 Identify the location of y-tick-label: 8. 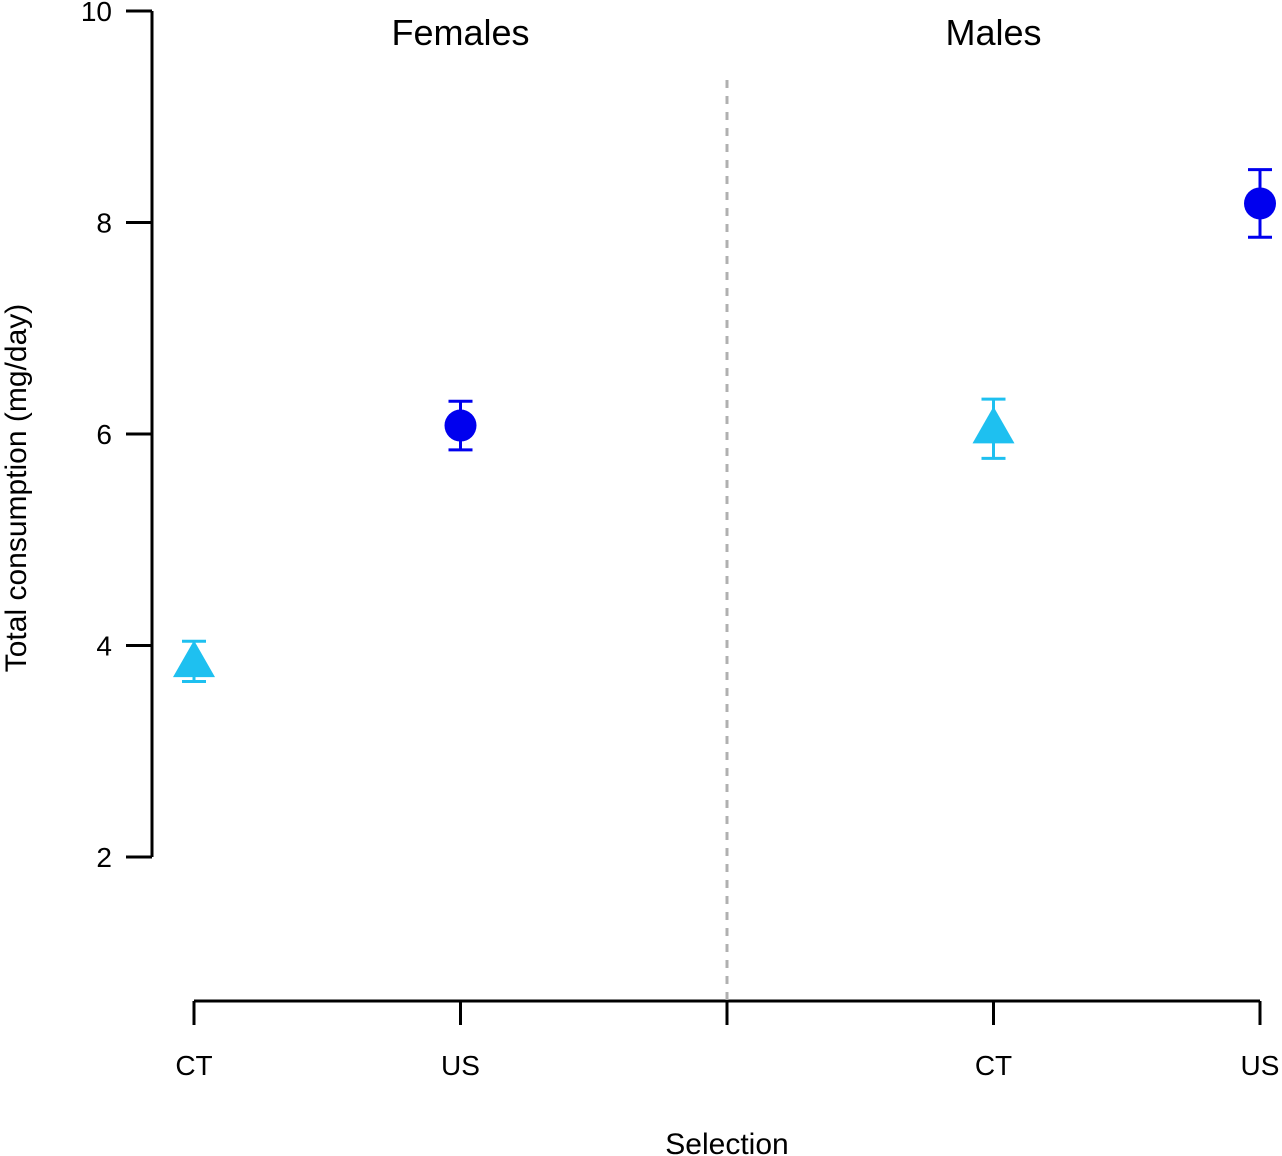
(104, 223).